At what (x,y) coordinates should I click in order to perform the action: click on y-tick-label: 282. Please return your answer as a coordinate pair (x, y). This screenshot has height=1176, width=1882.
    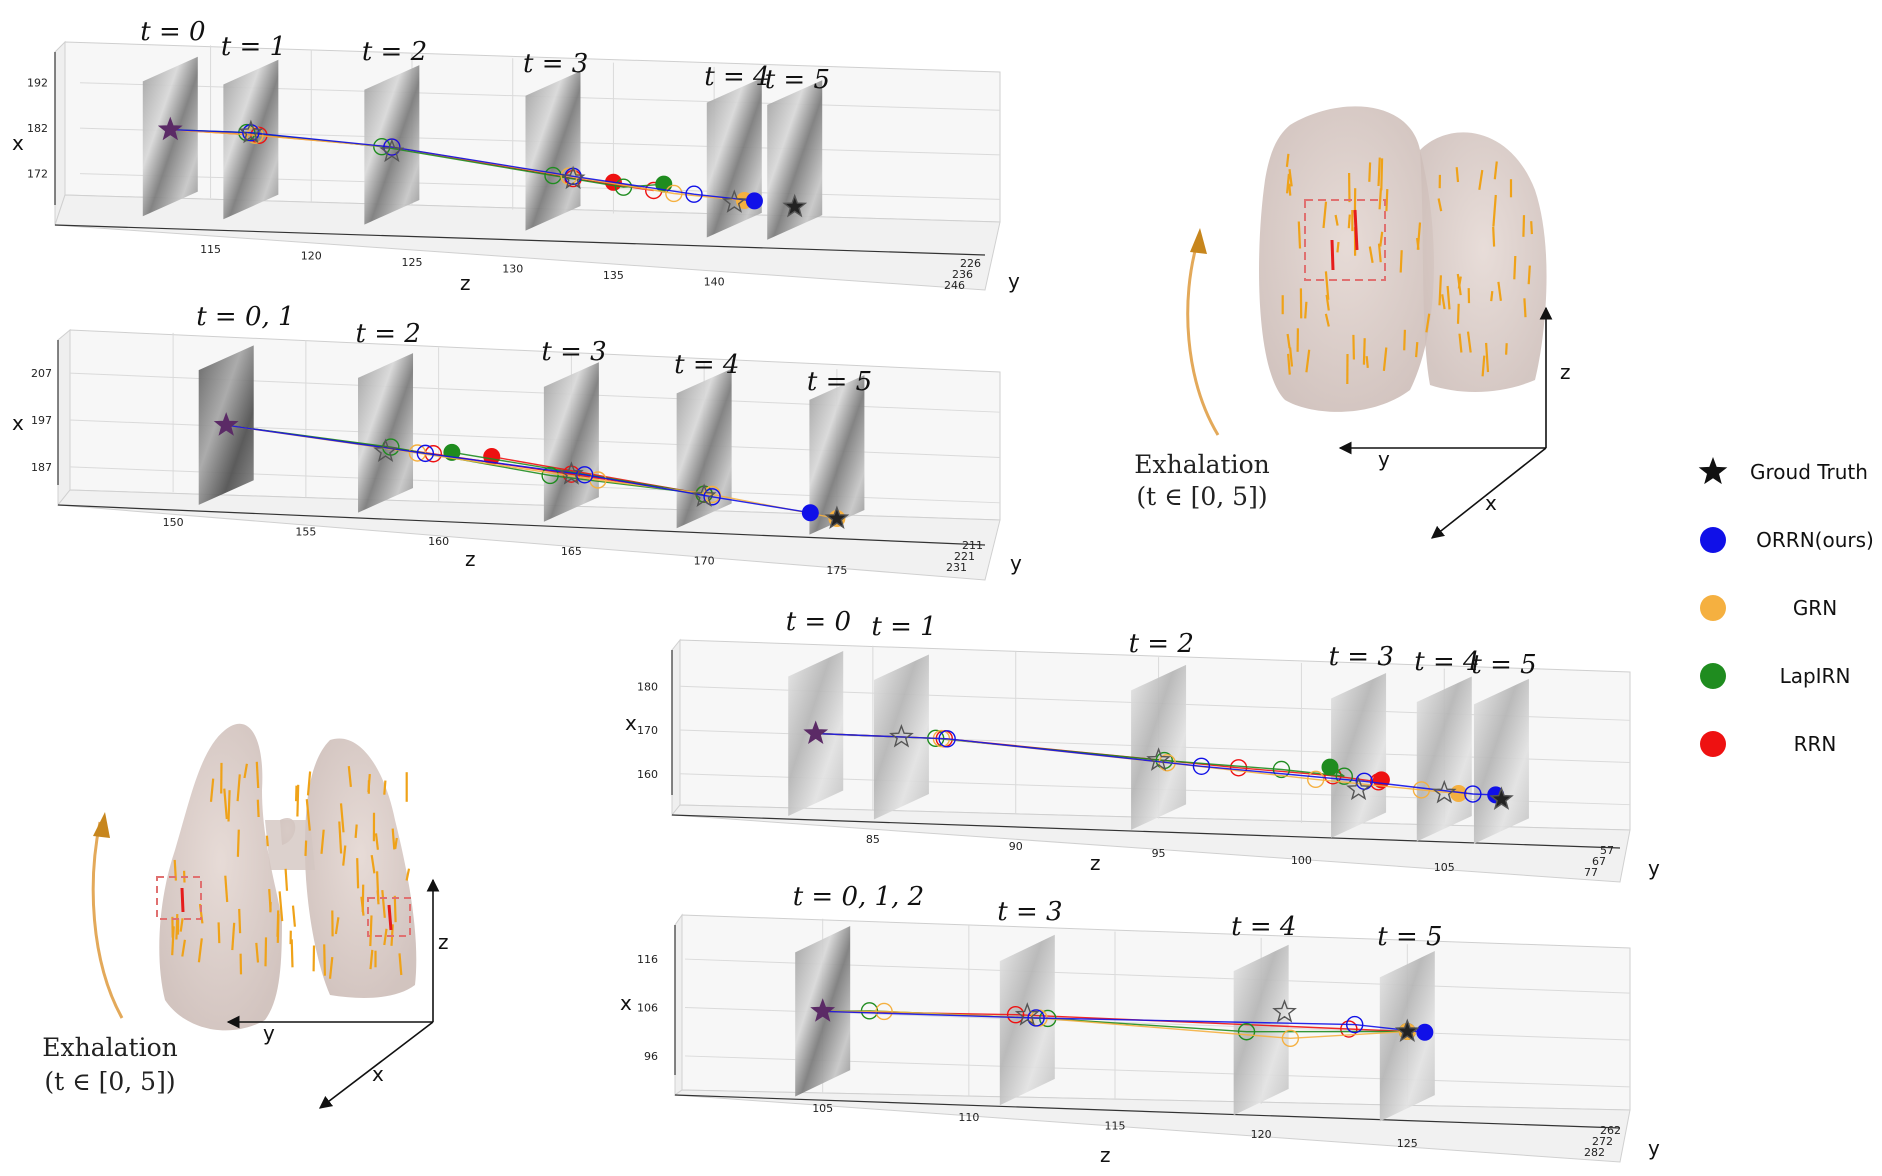
    Looking at the image, I should click on (1594, 1152).